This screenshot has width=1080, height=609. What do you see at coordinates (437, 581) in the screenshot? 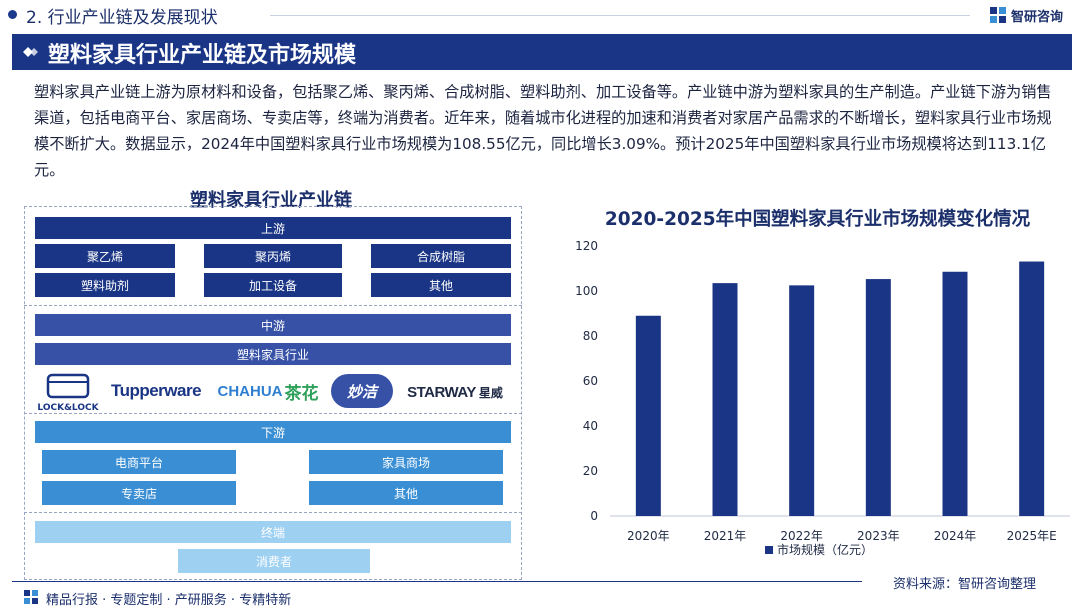
I see `footer-divider` at bounding box center [437, 581].